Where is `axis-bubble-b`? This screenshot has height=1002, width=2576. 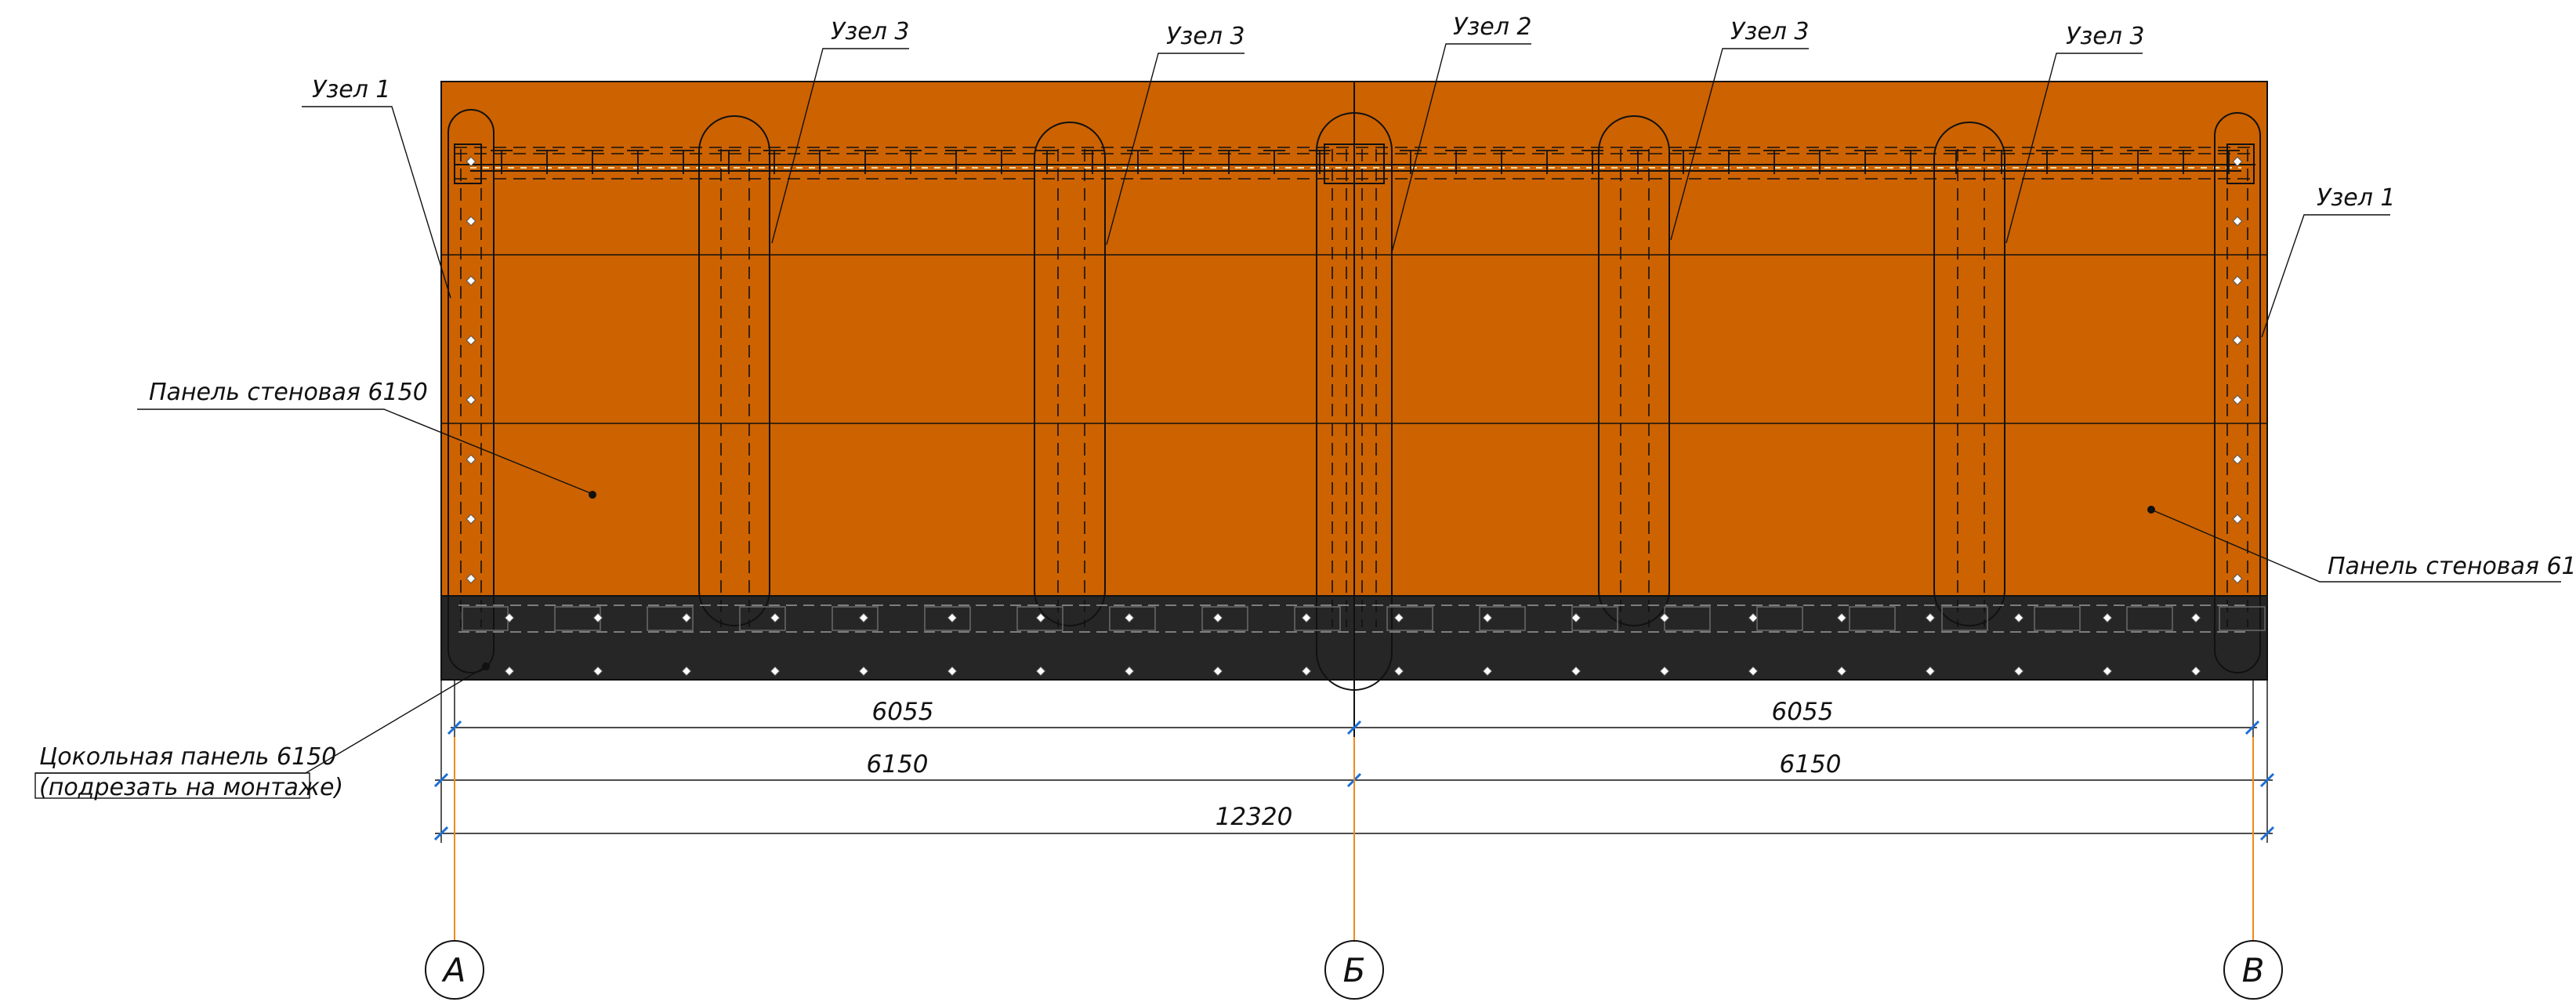
axis-bubble-b is located at coordinates (1354, 970).